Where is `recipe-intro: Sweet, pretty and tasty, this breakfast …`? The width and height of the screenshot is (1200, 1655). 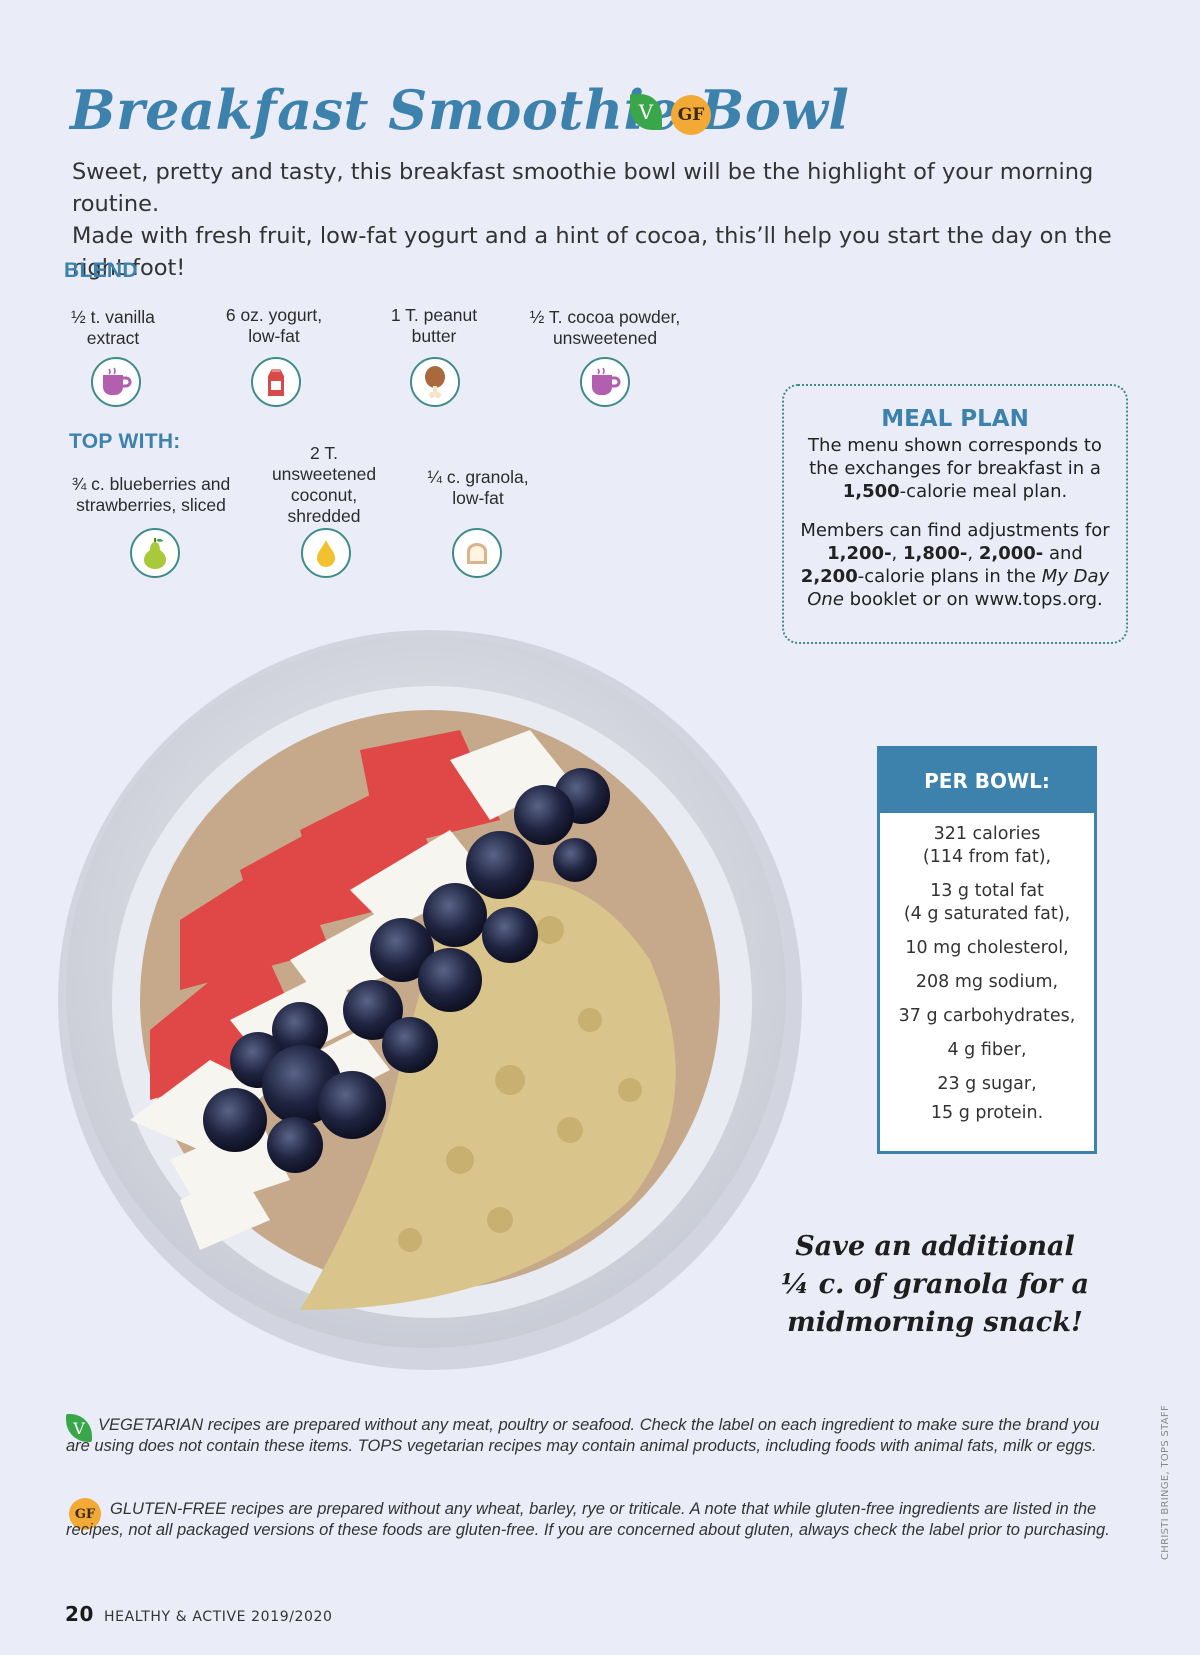 recipe-intro: Sweet, pretty and tasty, this breakfast … is located at coordinates (617, 220).